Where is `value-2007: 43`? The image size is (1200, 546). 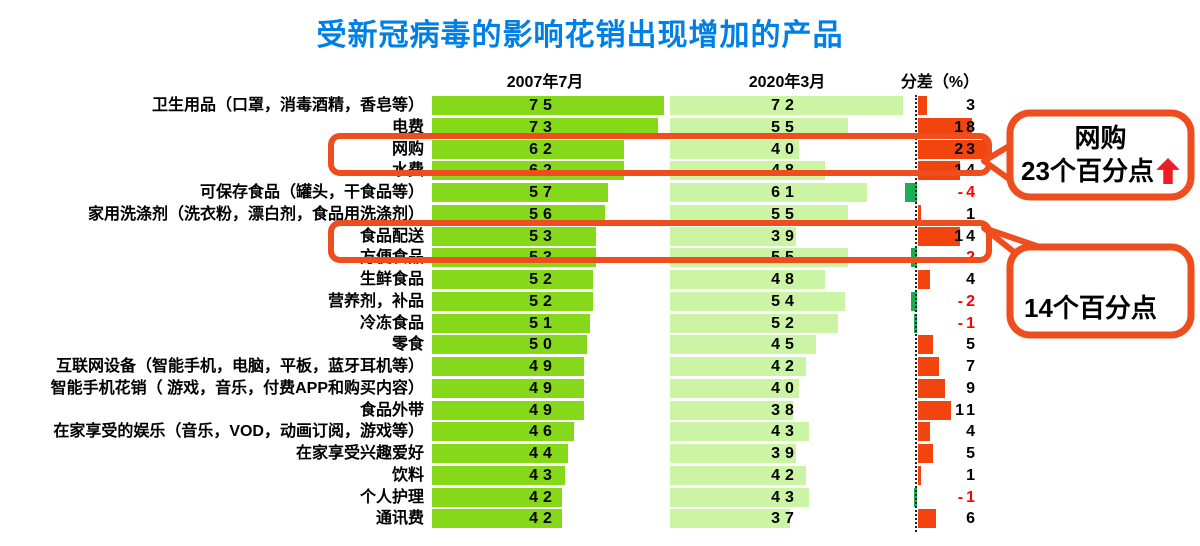
value-2007: 43 is located at coordinates (543, 475).